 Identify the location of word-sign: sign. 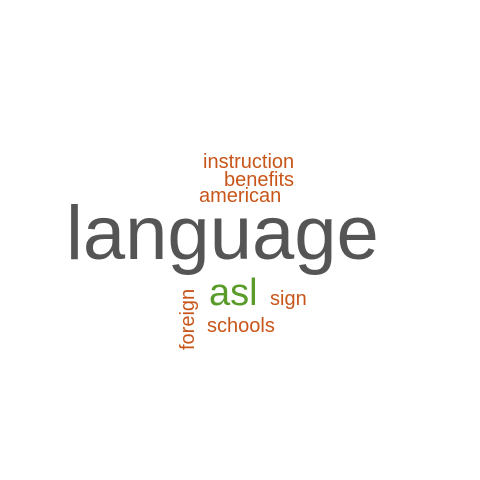
(288, 299).